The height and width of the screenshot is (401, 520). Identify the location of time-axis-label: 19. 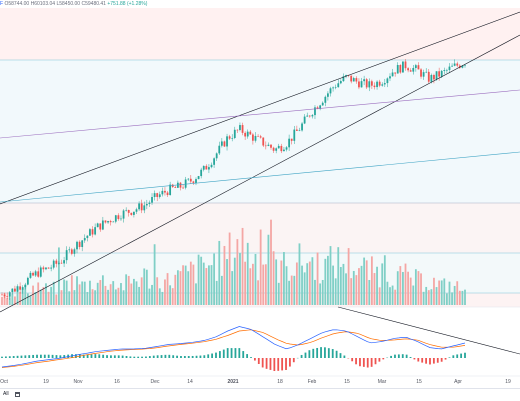
(46, 382).